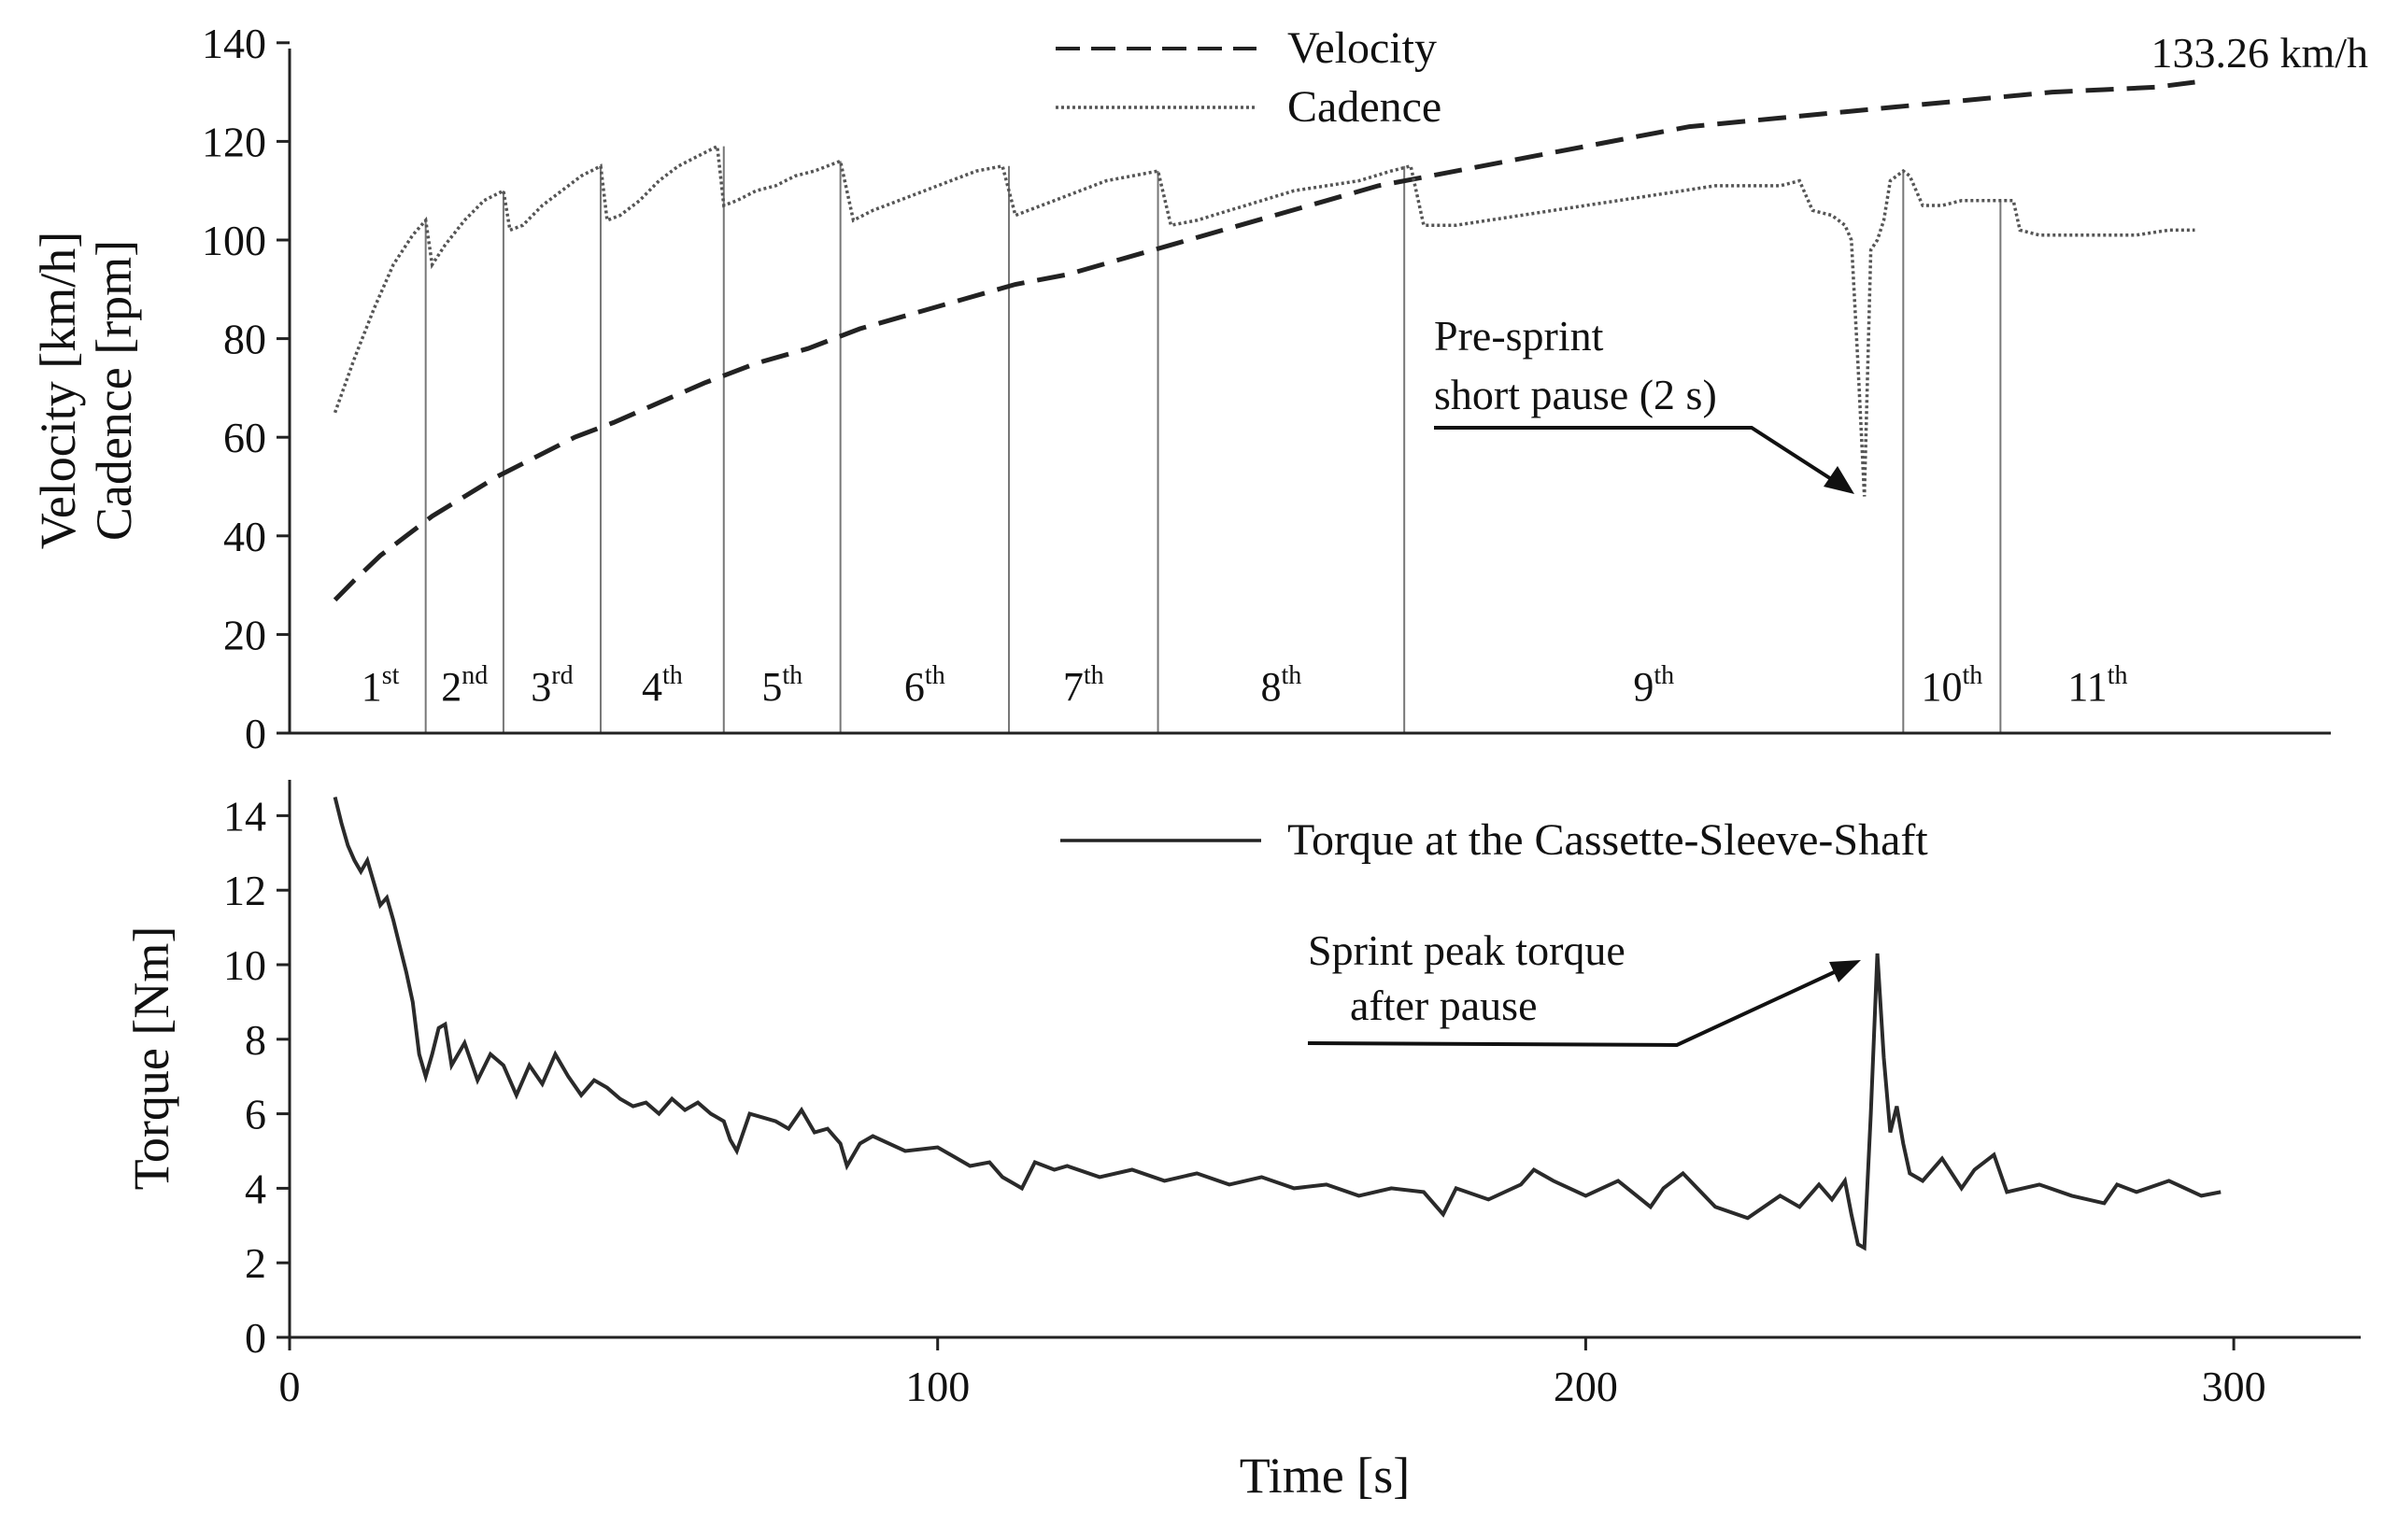  Describe the element at coordinates (1586, 1386) in the screenshot. I see `x-tick-label: 200` at that location.